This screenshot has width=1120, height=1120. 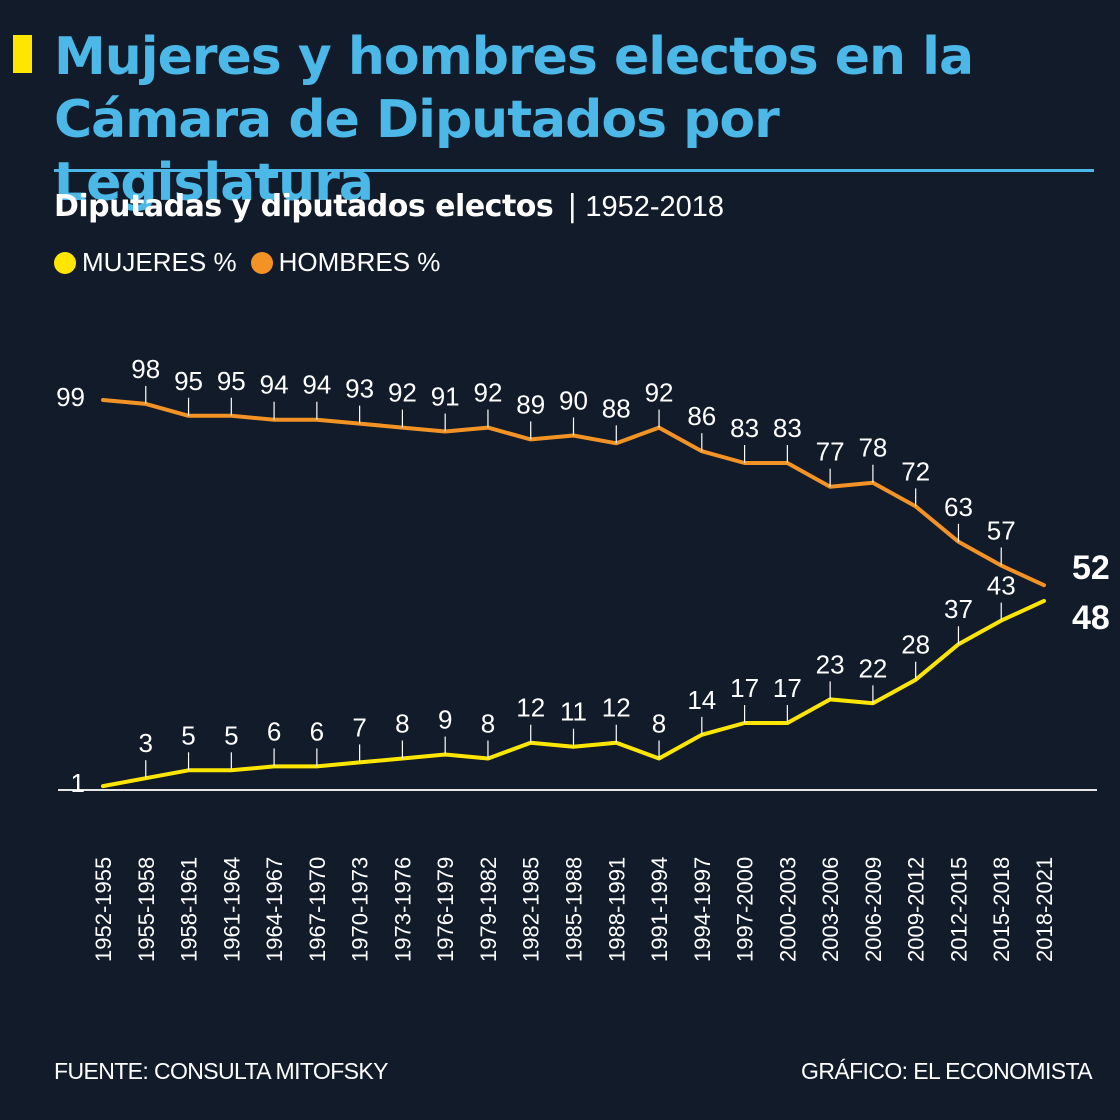 I want to click on x-tick-label: 1976-1979, so click(x=445, y=909).